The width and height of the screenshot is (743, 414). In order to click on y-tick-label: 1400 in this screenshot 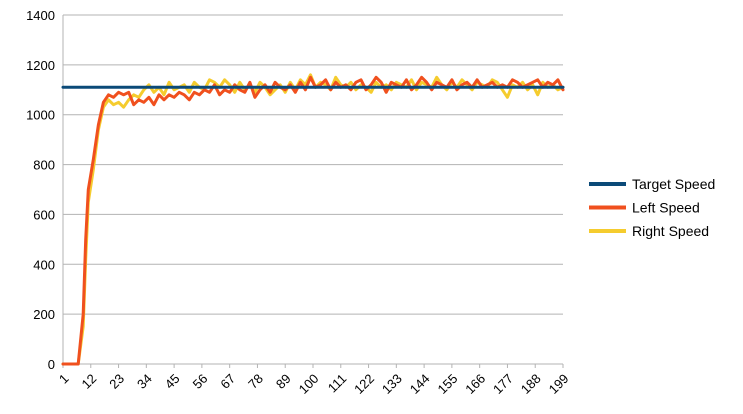, I will do `click(40, 15)`.